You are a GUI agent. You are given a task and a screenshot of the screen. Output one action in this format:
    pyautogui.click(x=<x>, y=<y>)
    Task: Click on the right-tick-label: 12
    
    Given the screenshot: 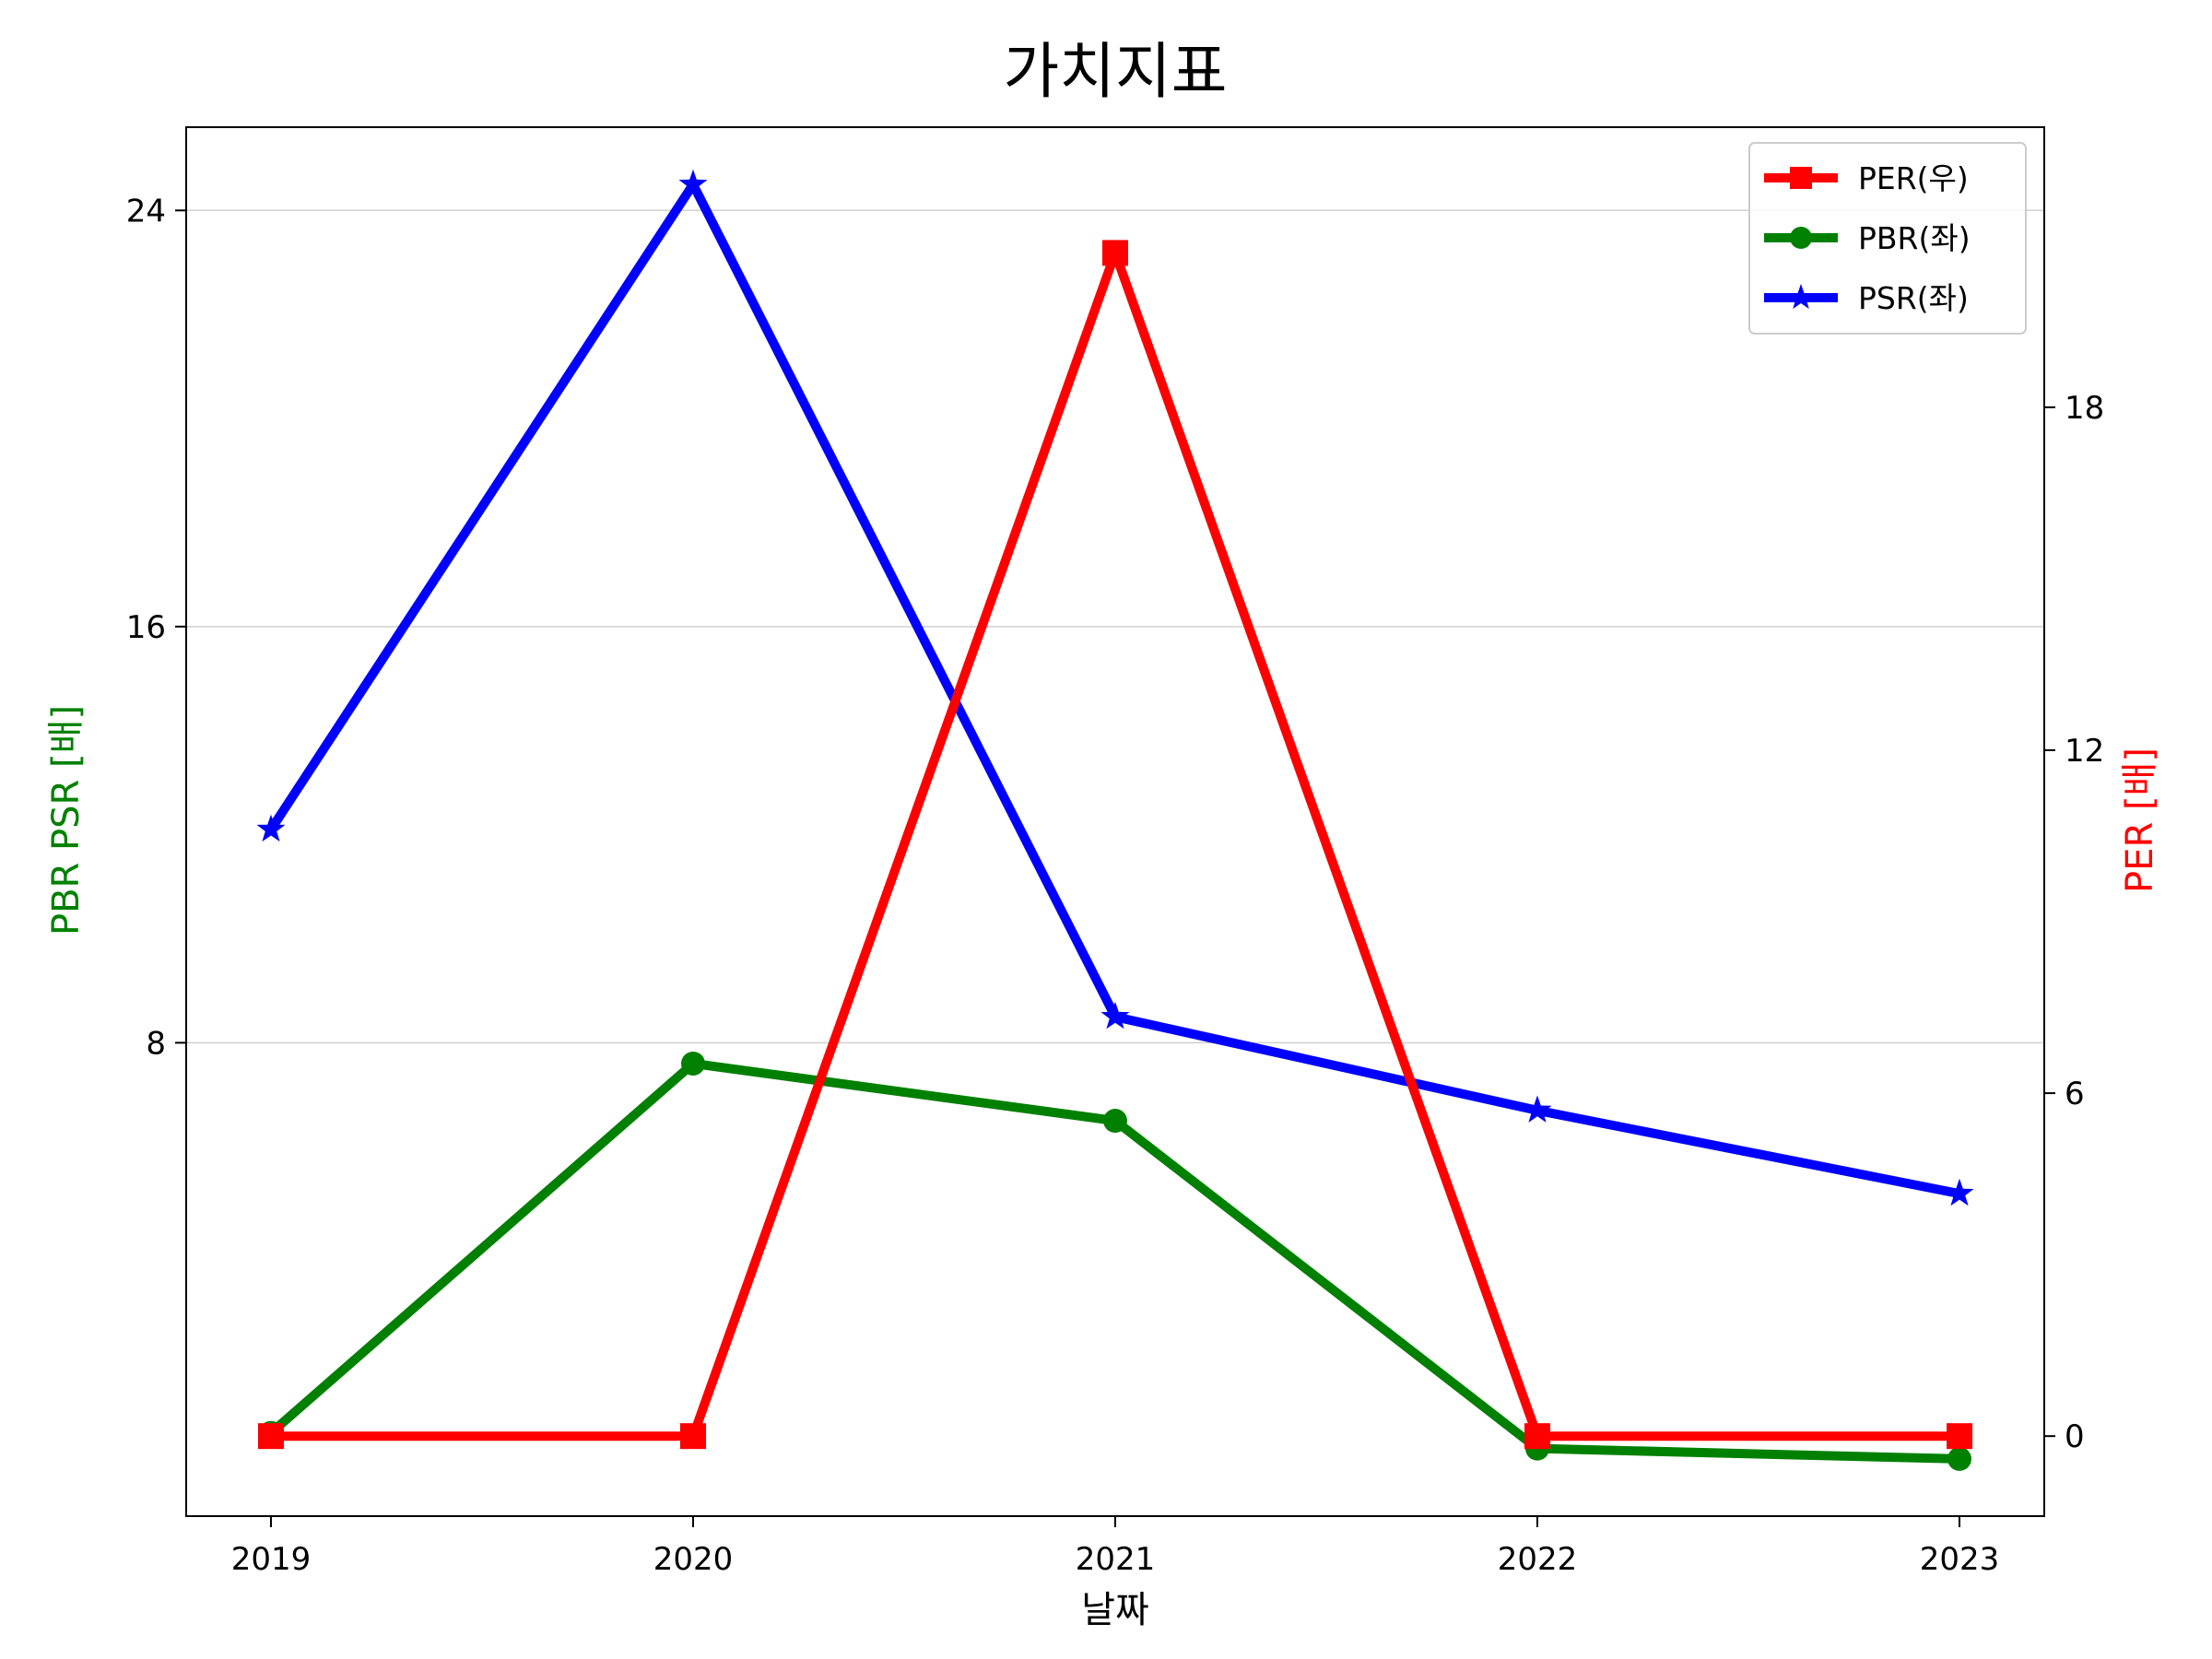 What is the action you would take?
    pyautogui.click(x=2084, y=751)
    